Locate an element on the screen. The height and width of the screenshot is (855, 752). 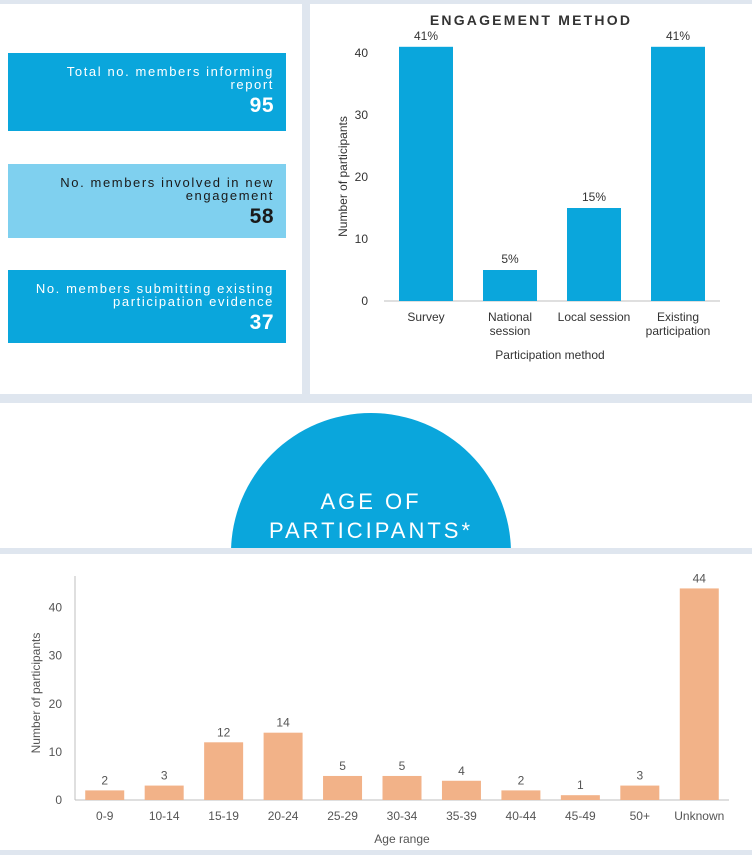
chart-title: ENGAGEMENT METHOD is located at coordinates (531, 20).